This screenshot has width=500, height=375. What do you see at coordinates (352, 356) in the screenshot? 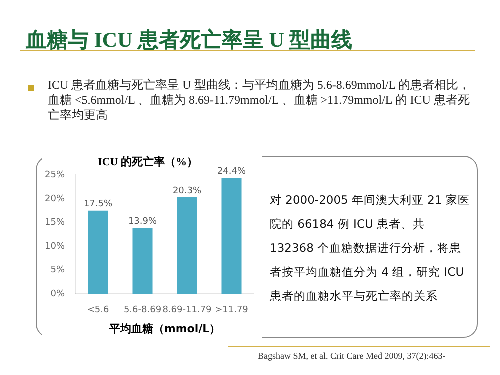
I see `text: Bagshaw SM, et al. Crit Care Med 2009, 37(2):463-` at bounding box center [352, 356].